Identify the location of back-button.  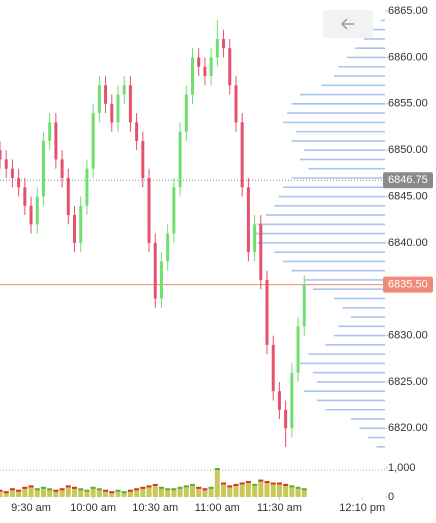
(348, 24).